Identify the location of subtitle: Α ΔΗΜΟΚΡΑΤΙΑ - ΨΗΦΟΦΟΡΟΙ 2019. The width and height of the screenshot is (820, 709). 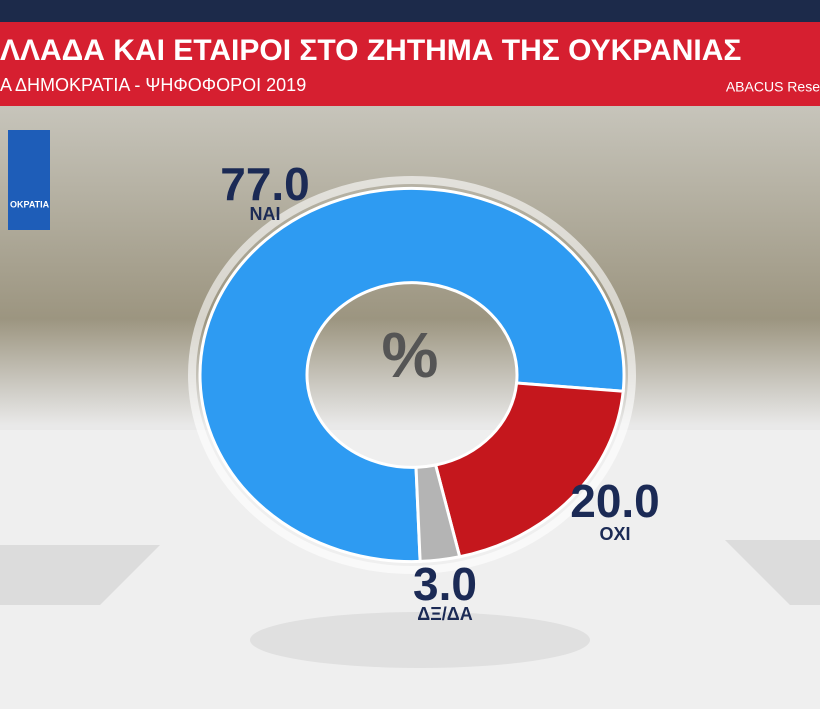
(153, 85).